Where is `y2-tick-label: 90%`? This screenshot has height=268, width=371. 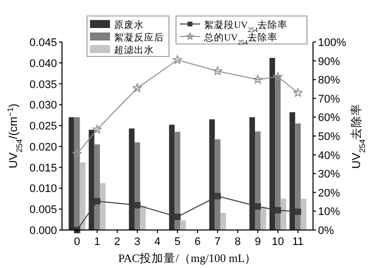 y2-tick-label: 90% is located at coordinates (329, 62).